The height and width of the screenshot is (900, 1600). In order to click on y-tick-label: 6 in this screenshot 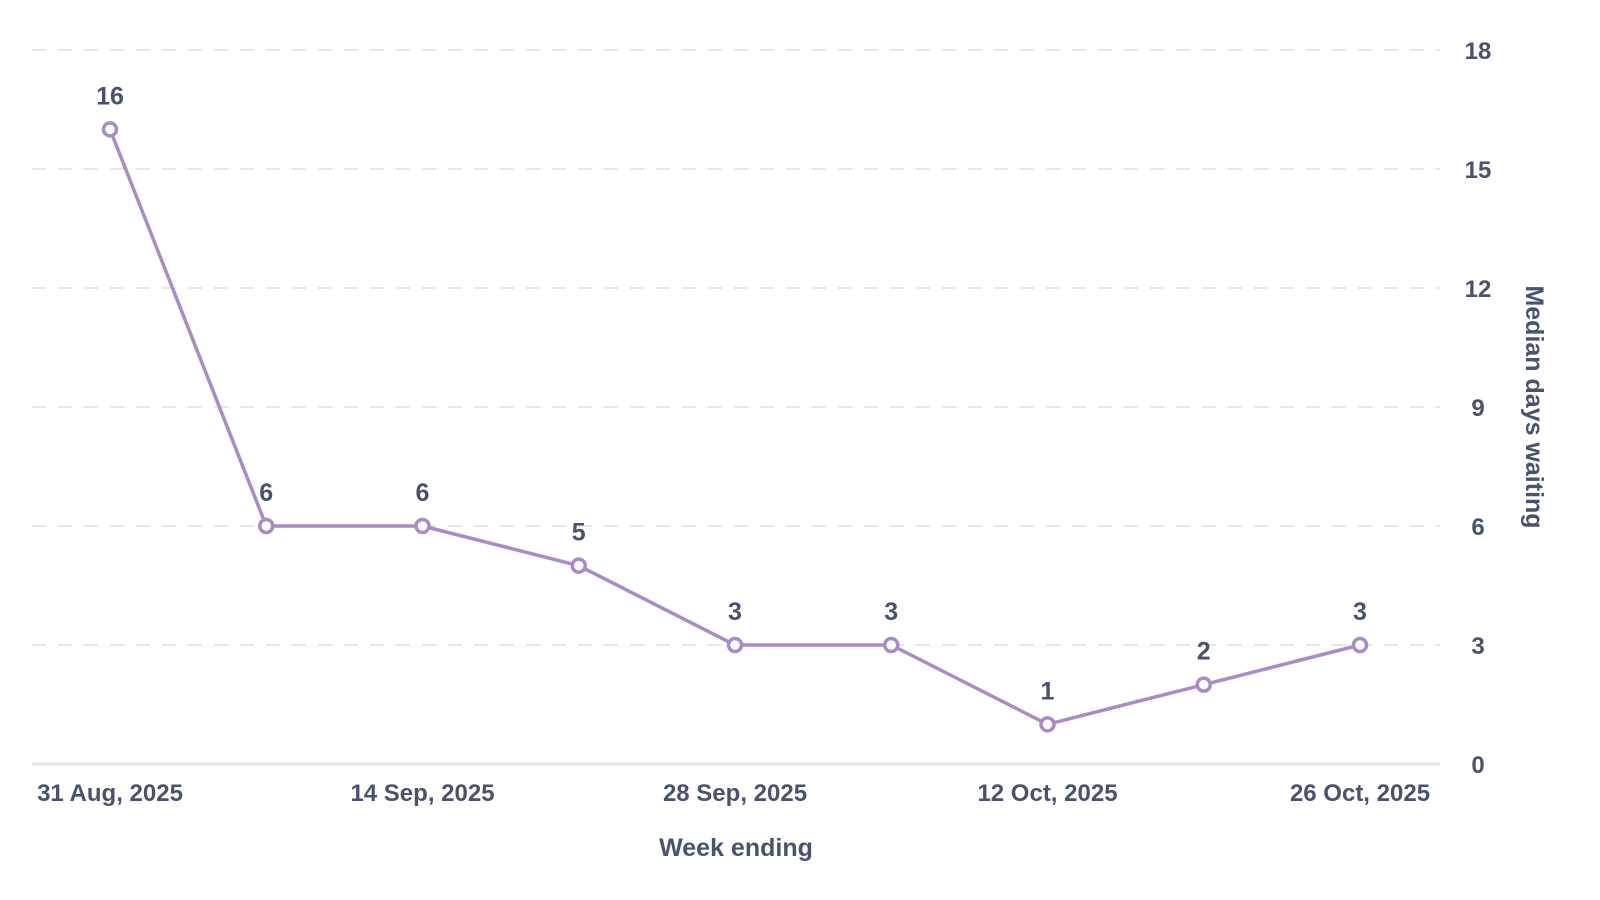, I will do `click(1477, 527)`.